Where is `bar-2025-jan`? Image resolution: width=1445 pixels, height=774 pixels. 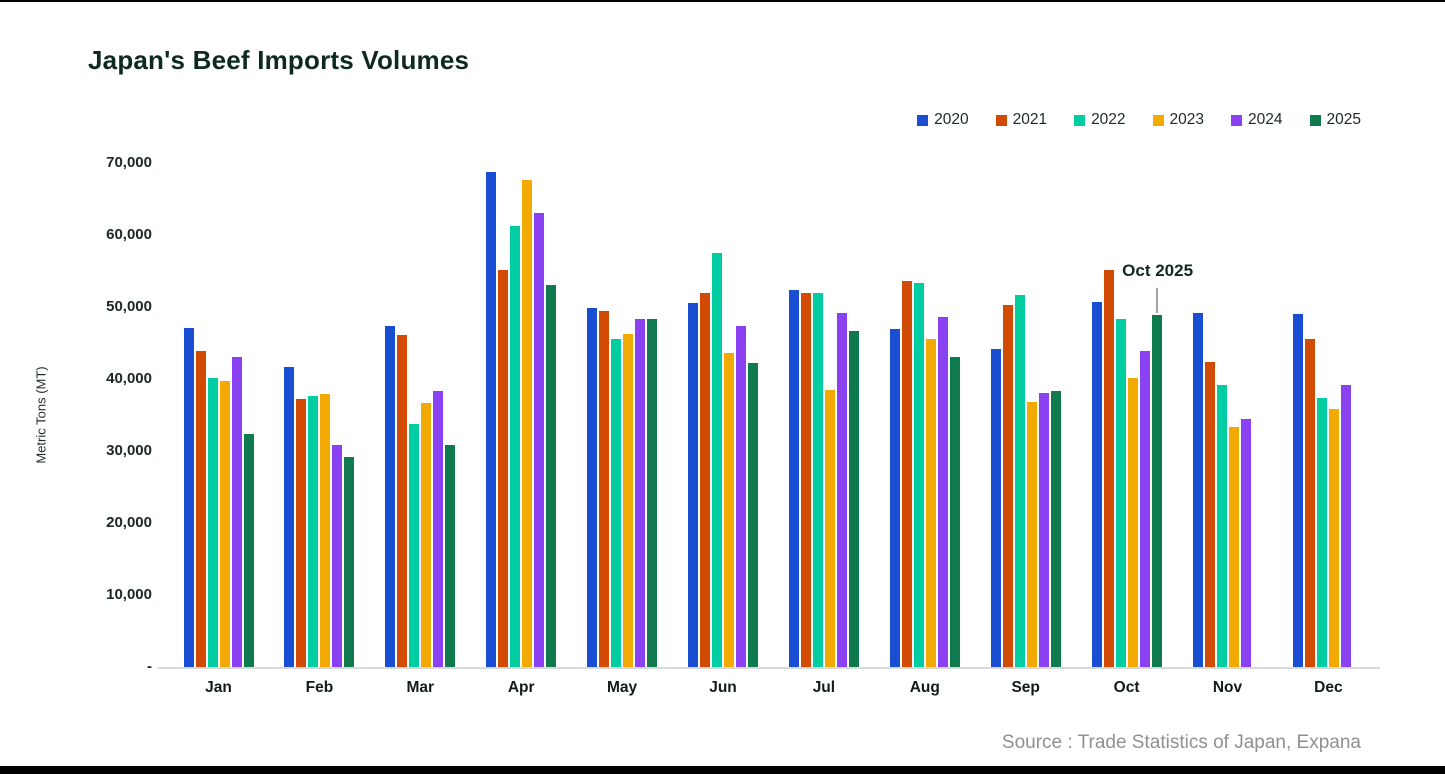 bar-2025-jan is located at coordinates (248, 550).